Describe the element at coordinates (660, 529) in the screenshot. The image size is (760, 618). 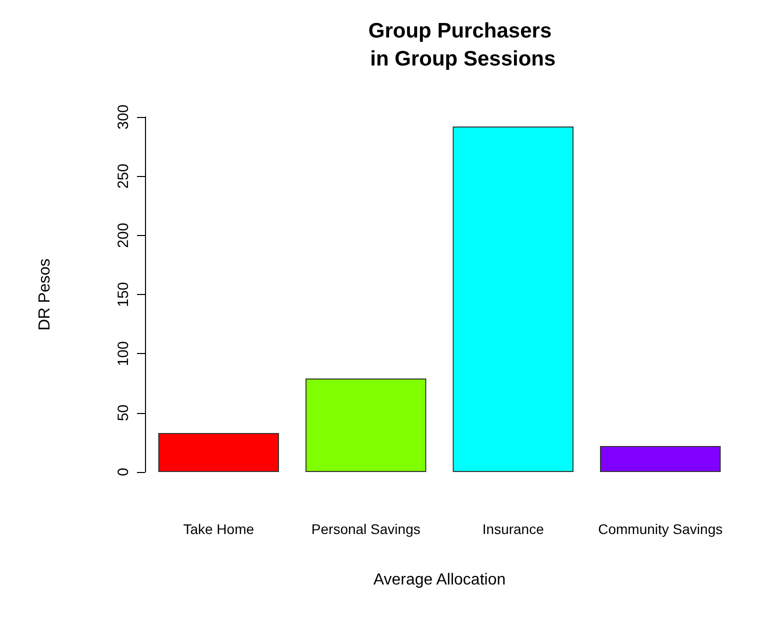
I see `x-tick-label: Community Savings` at that location.